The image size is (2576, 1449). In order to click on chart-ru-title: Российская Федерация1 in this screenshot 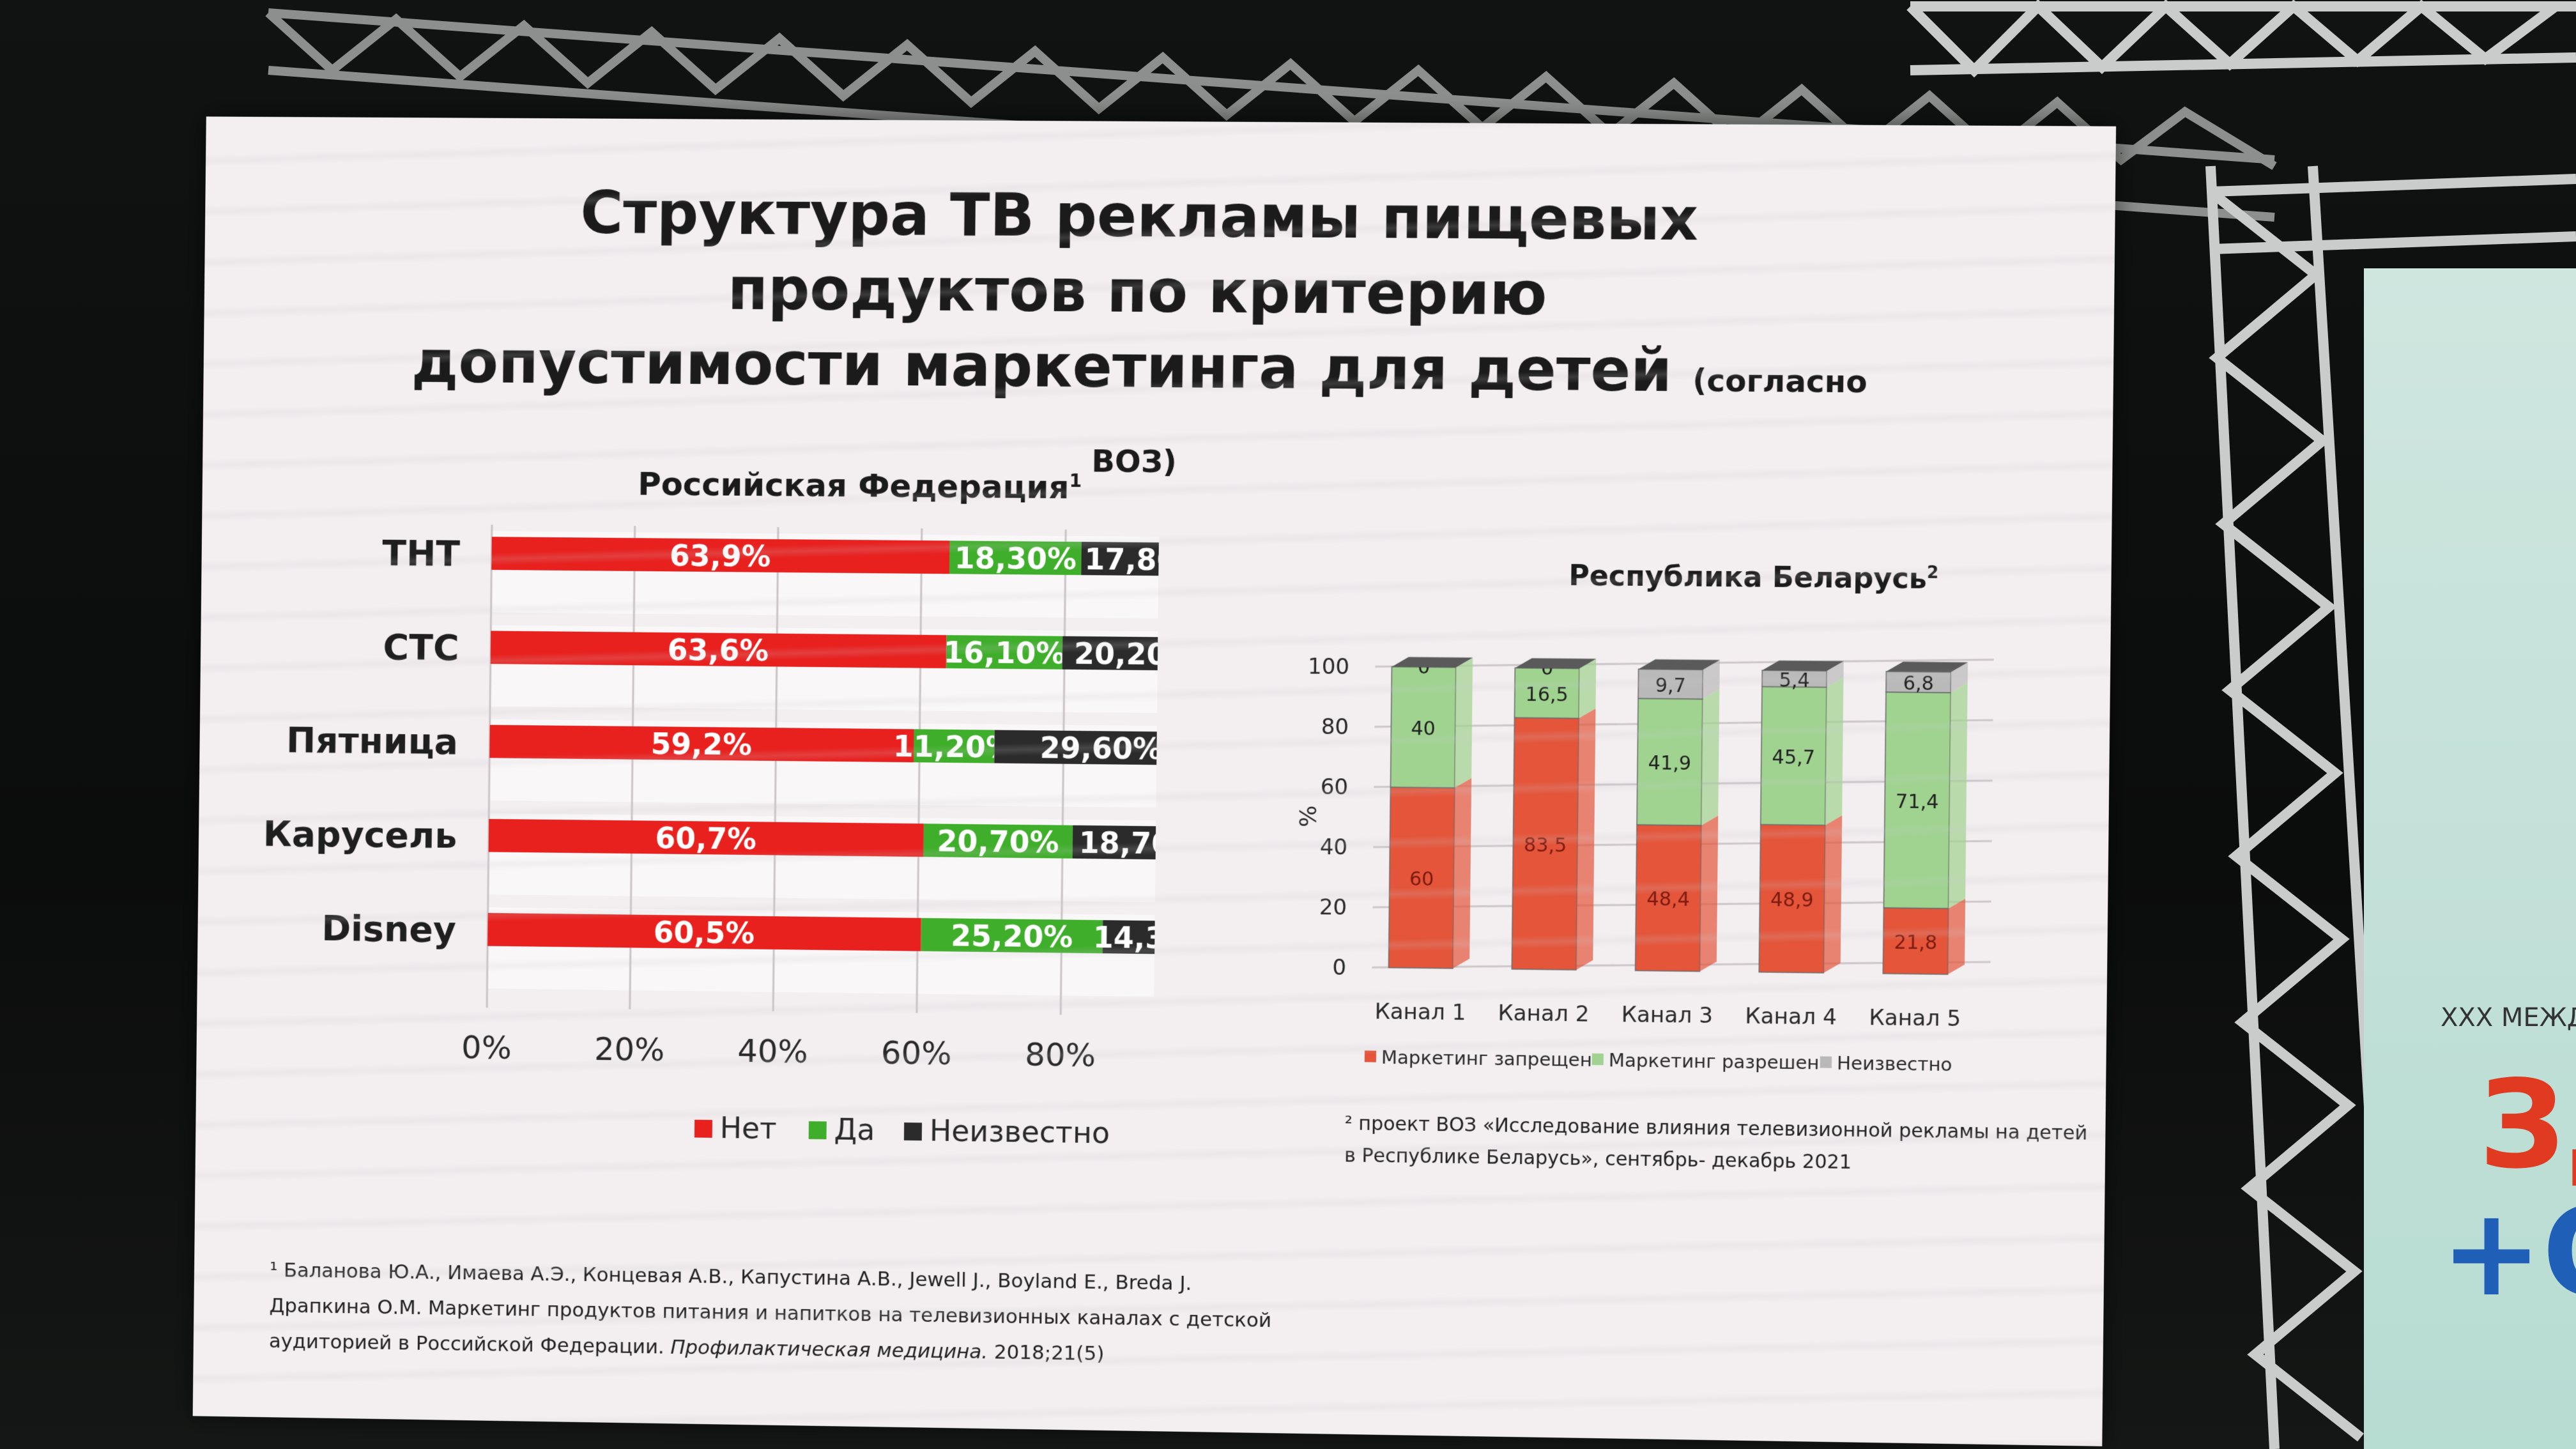, I will do `click(860, 486)`.